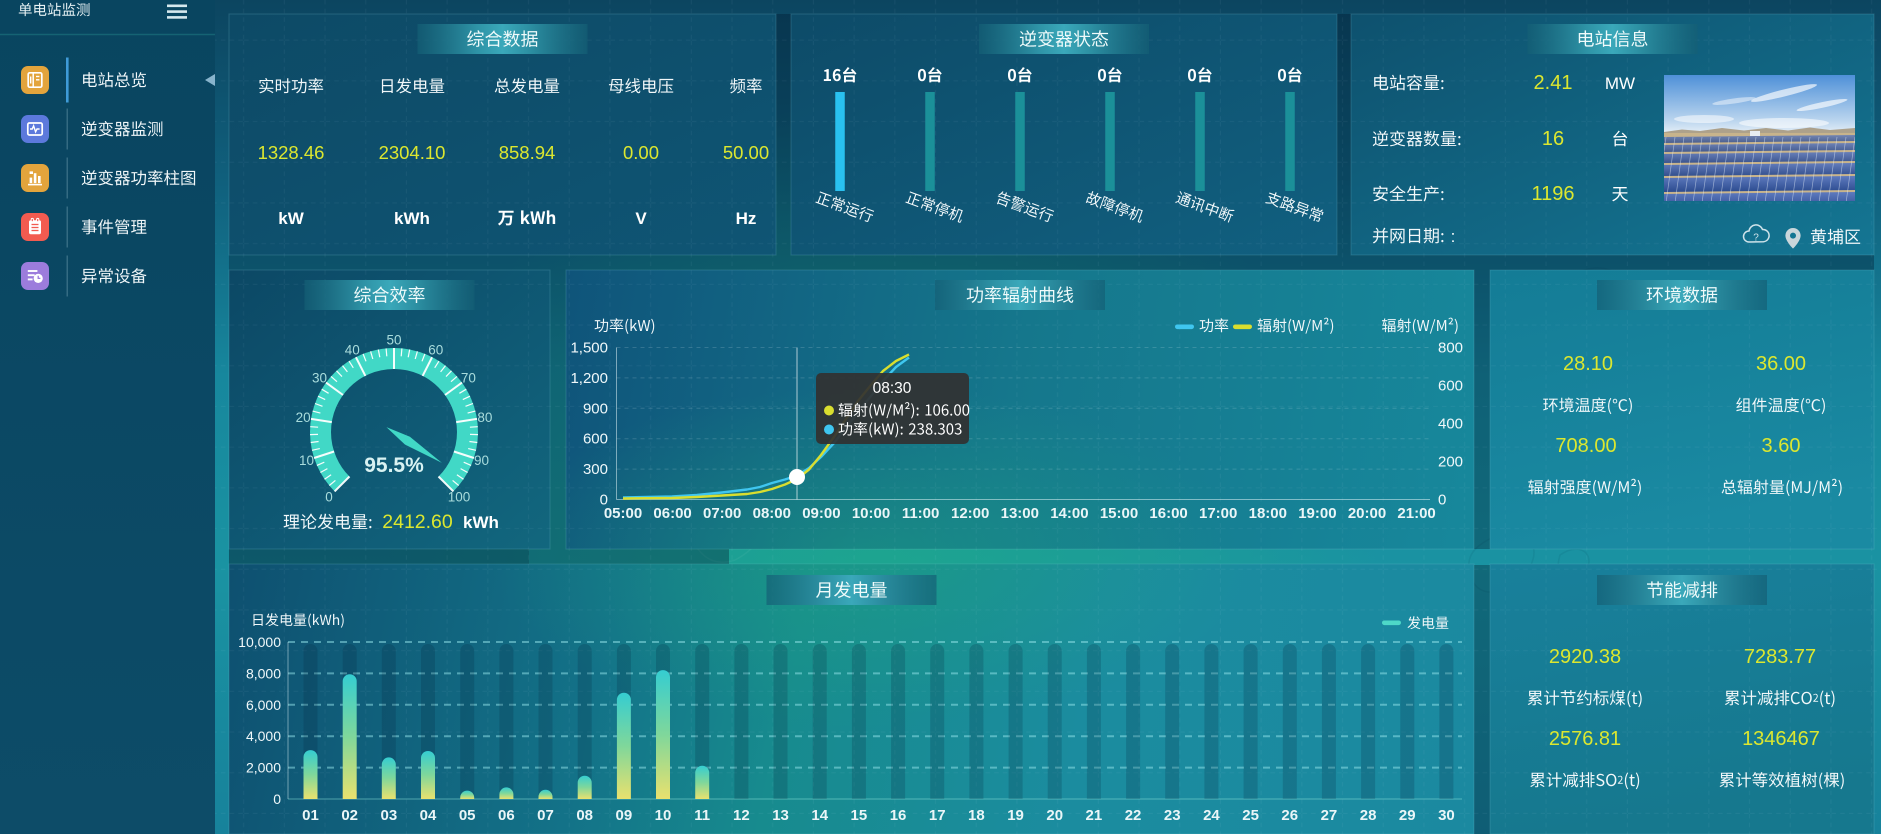 The width and height of the screenshot is (1881, 834). I want to click on svg-text: 3.60, so click(1781, 446).